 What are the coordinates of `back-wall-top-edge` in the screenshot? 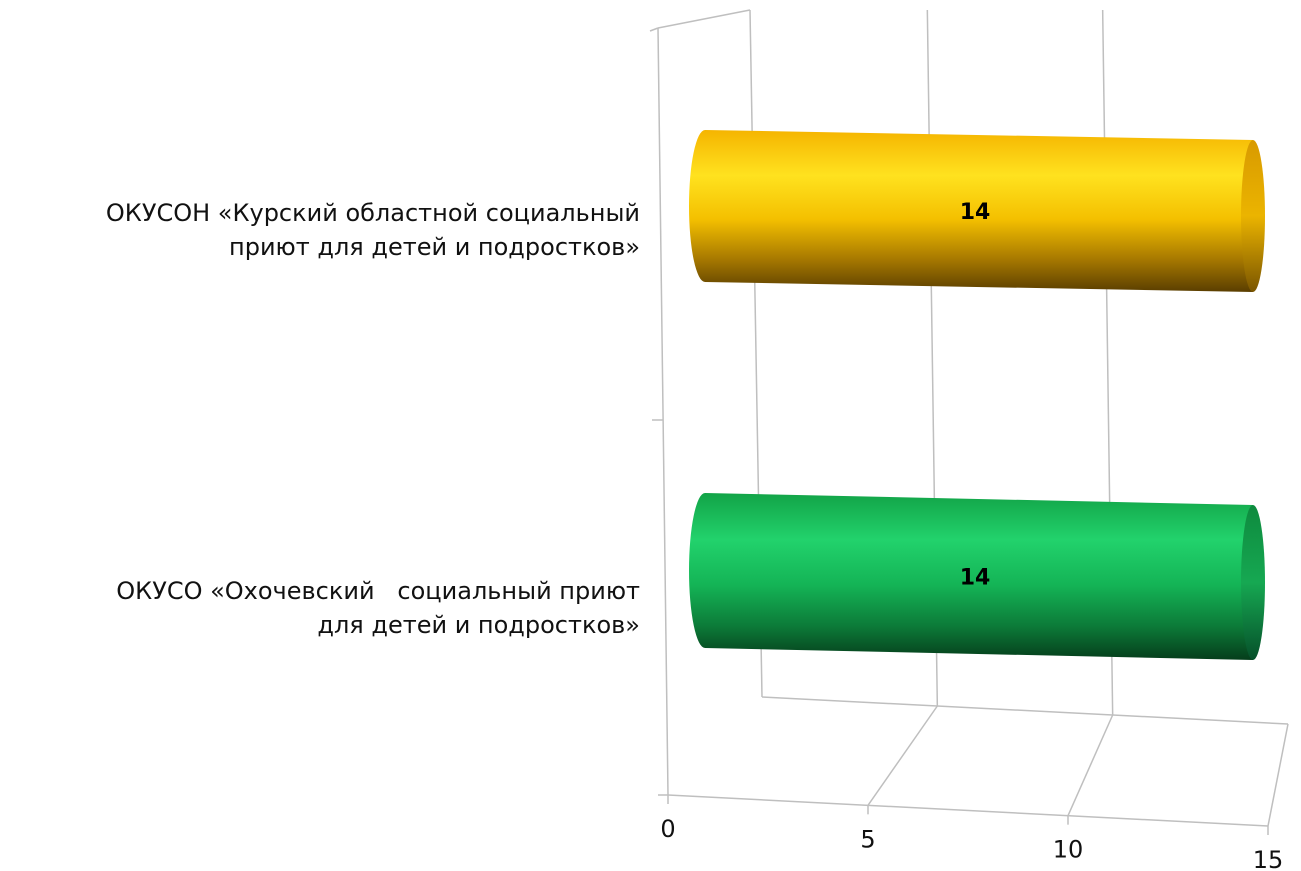 It's located at (704, 19).